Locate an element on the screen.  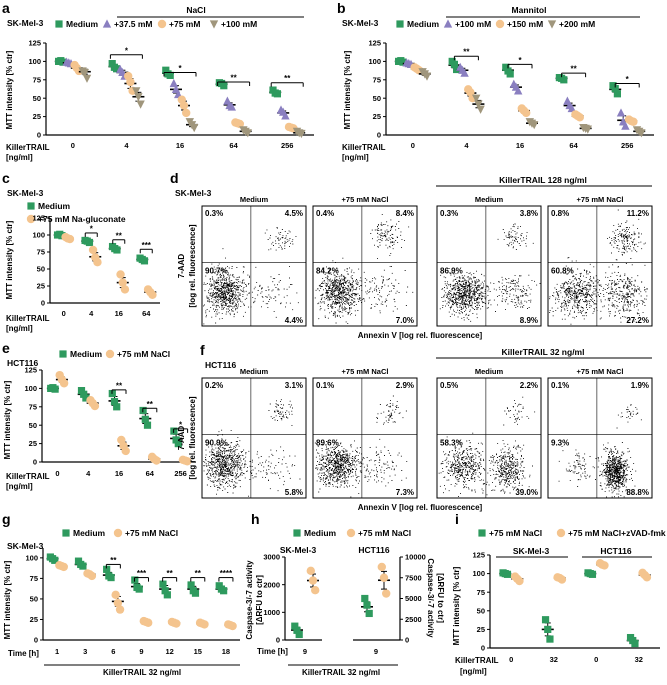
panel-c-xlabel-top: KillerTRAIL is located at coordinates (28, 318).